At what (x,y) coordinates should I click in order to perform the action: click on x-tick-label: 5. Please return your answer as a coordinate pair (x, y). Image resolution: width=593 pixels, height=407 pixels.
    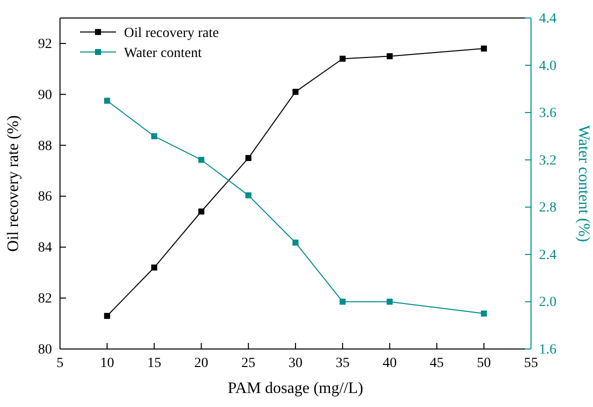
    Looking at the image, I should click on (60, 363).